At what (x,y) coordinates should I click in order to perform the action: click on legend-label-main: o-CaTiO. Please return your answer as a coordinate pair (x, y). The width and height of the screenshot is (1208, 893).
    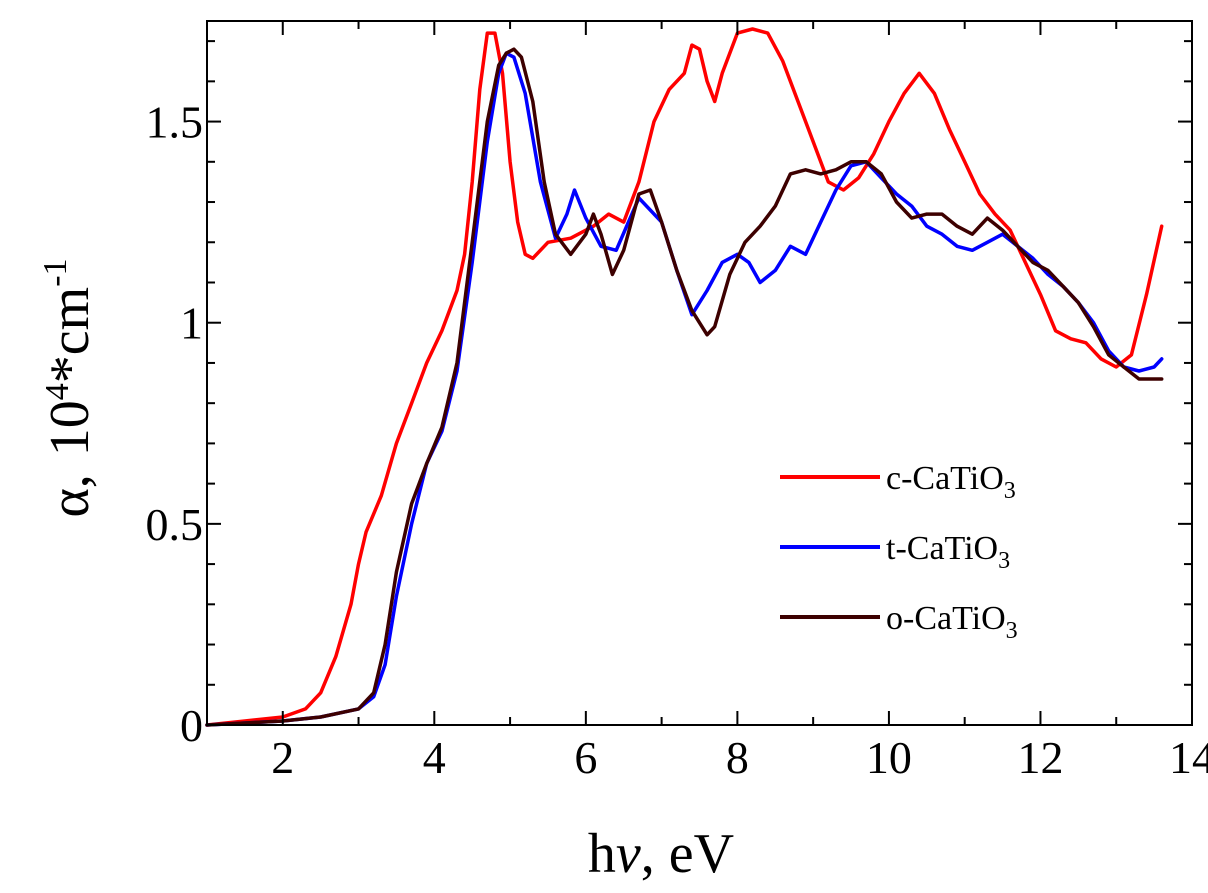
    Looking at the image, I should click on (946, 618).